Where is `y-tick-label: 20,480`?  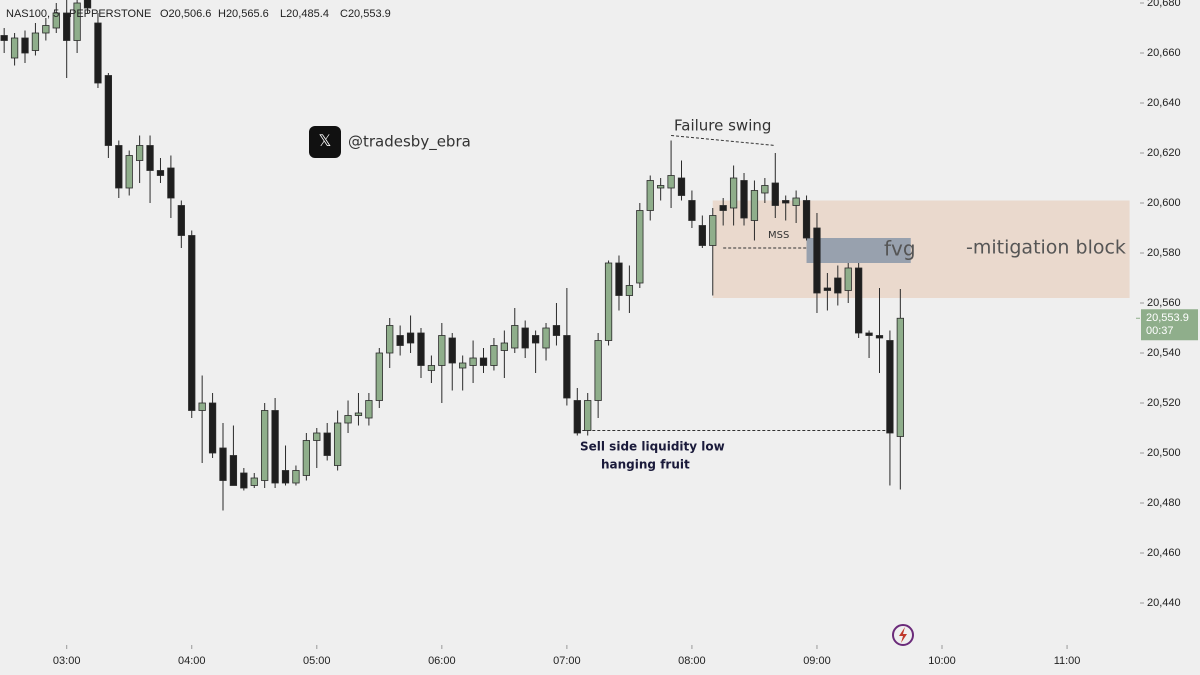 y-tick-label: 20,480 is located at coordinates (1164, 503).